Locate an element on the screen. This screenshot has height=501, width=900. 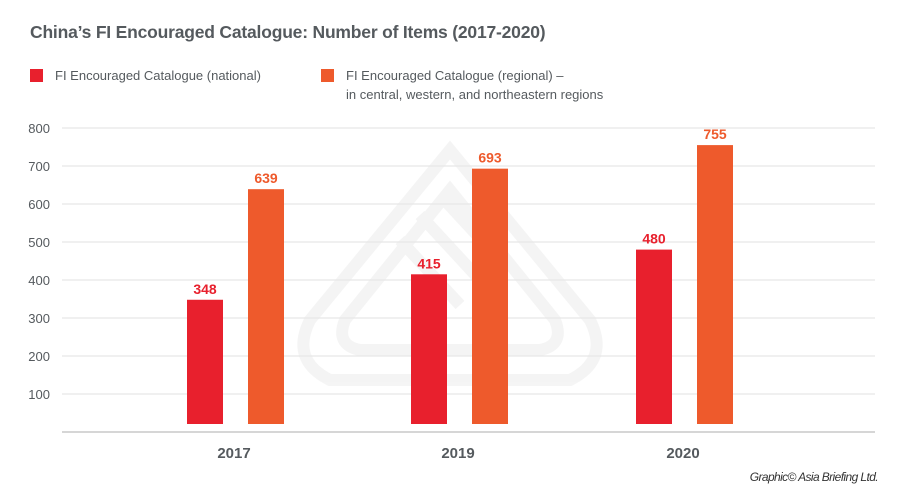
y-tick-label: 100 is located at coordinates (39, 394).